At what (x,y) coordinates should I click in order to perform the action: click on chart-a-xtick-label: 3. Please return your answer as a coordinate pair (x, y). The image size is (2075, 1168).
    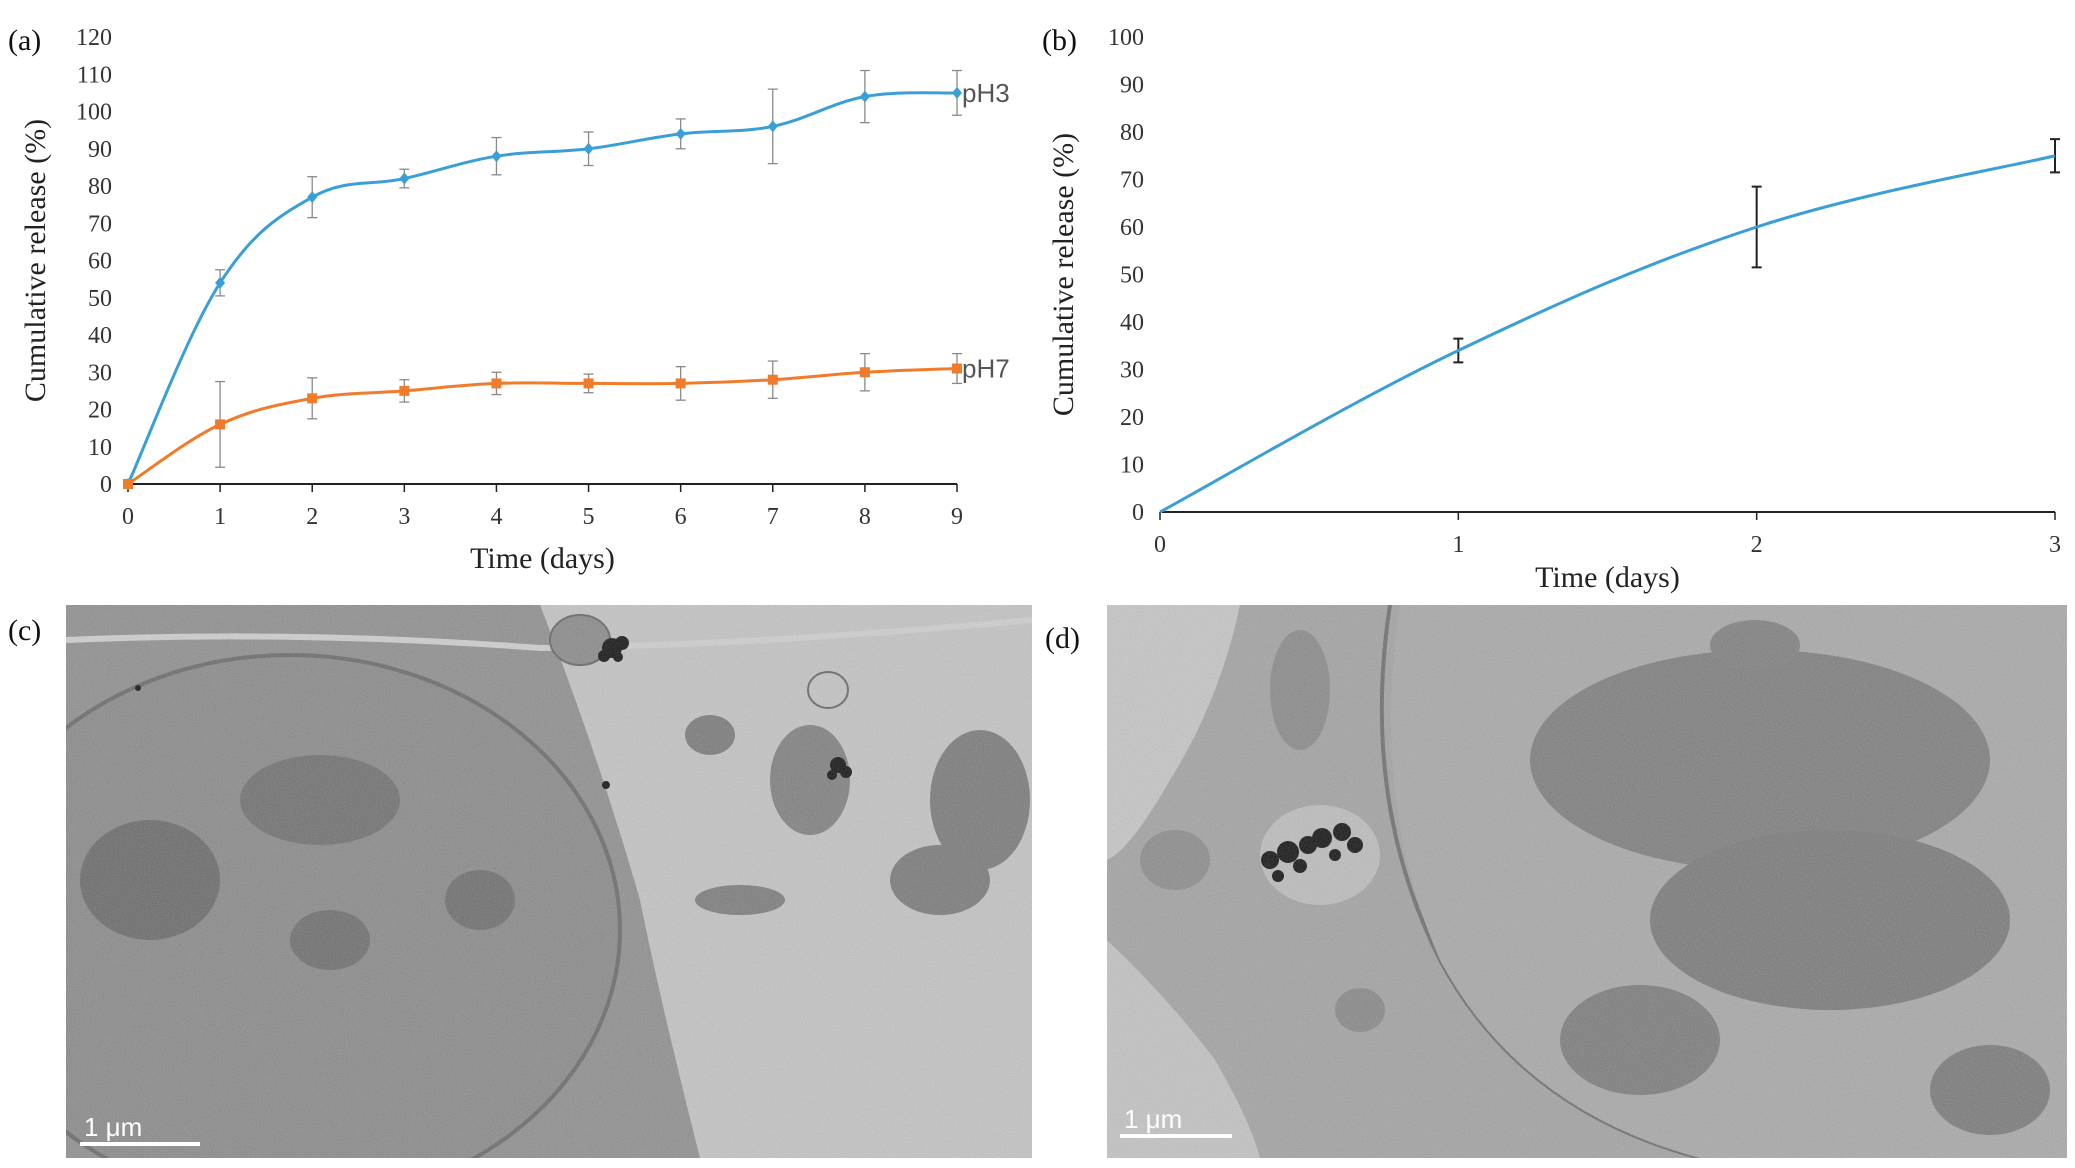
    Looking at the image, I should click on (404, 517).